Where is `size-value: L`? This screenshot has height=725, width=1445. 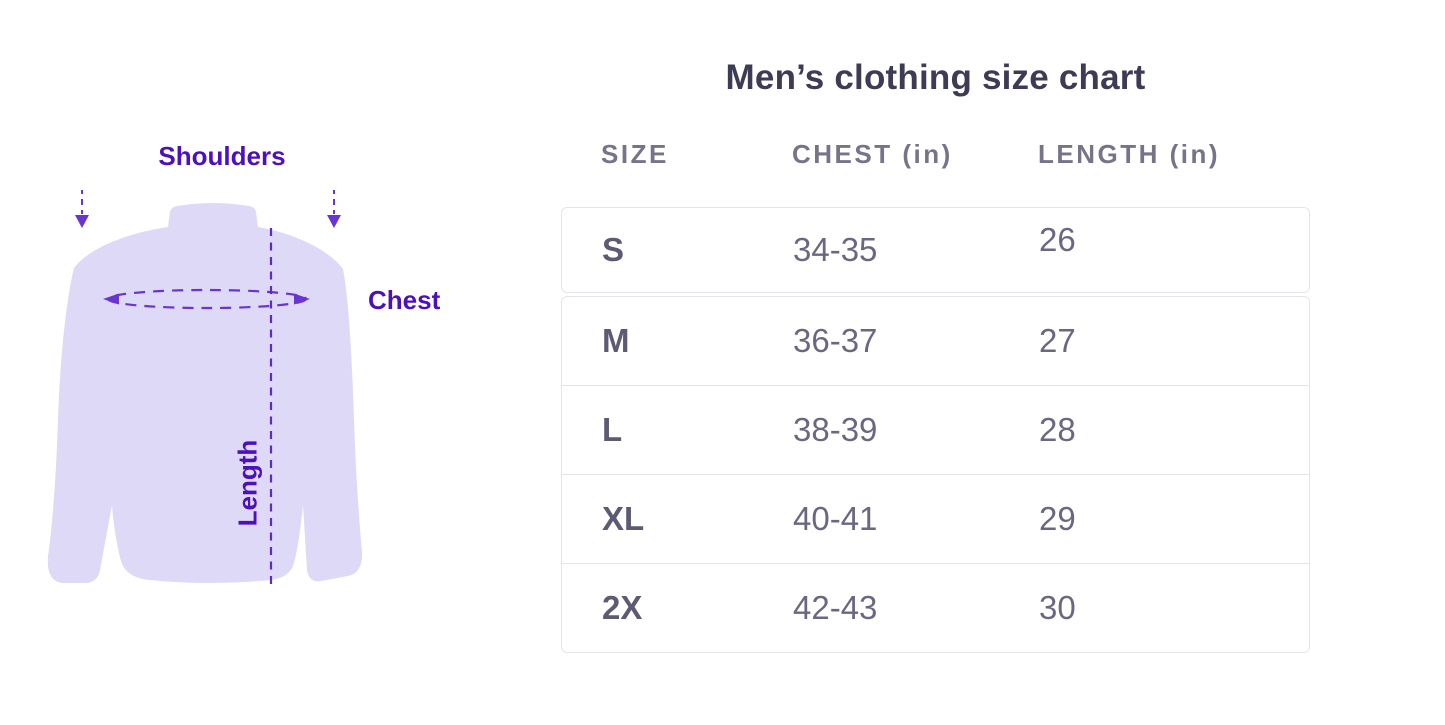 size-value: L is located at coordinates (612, 429).